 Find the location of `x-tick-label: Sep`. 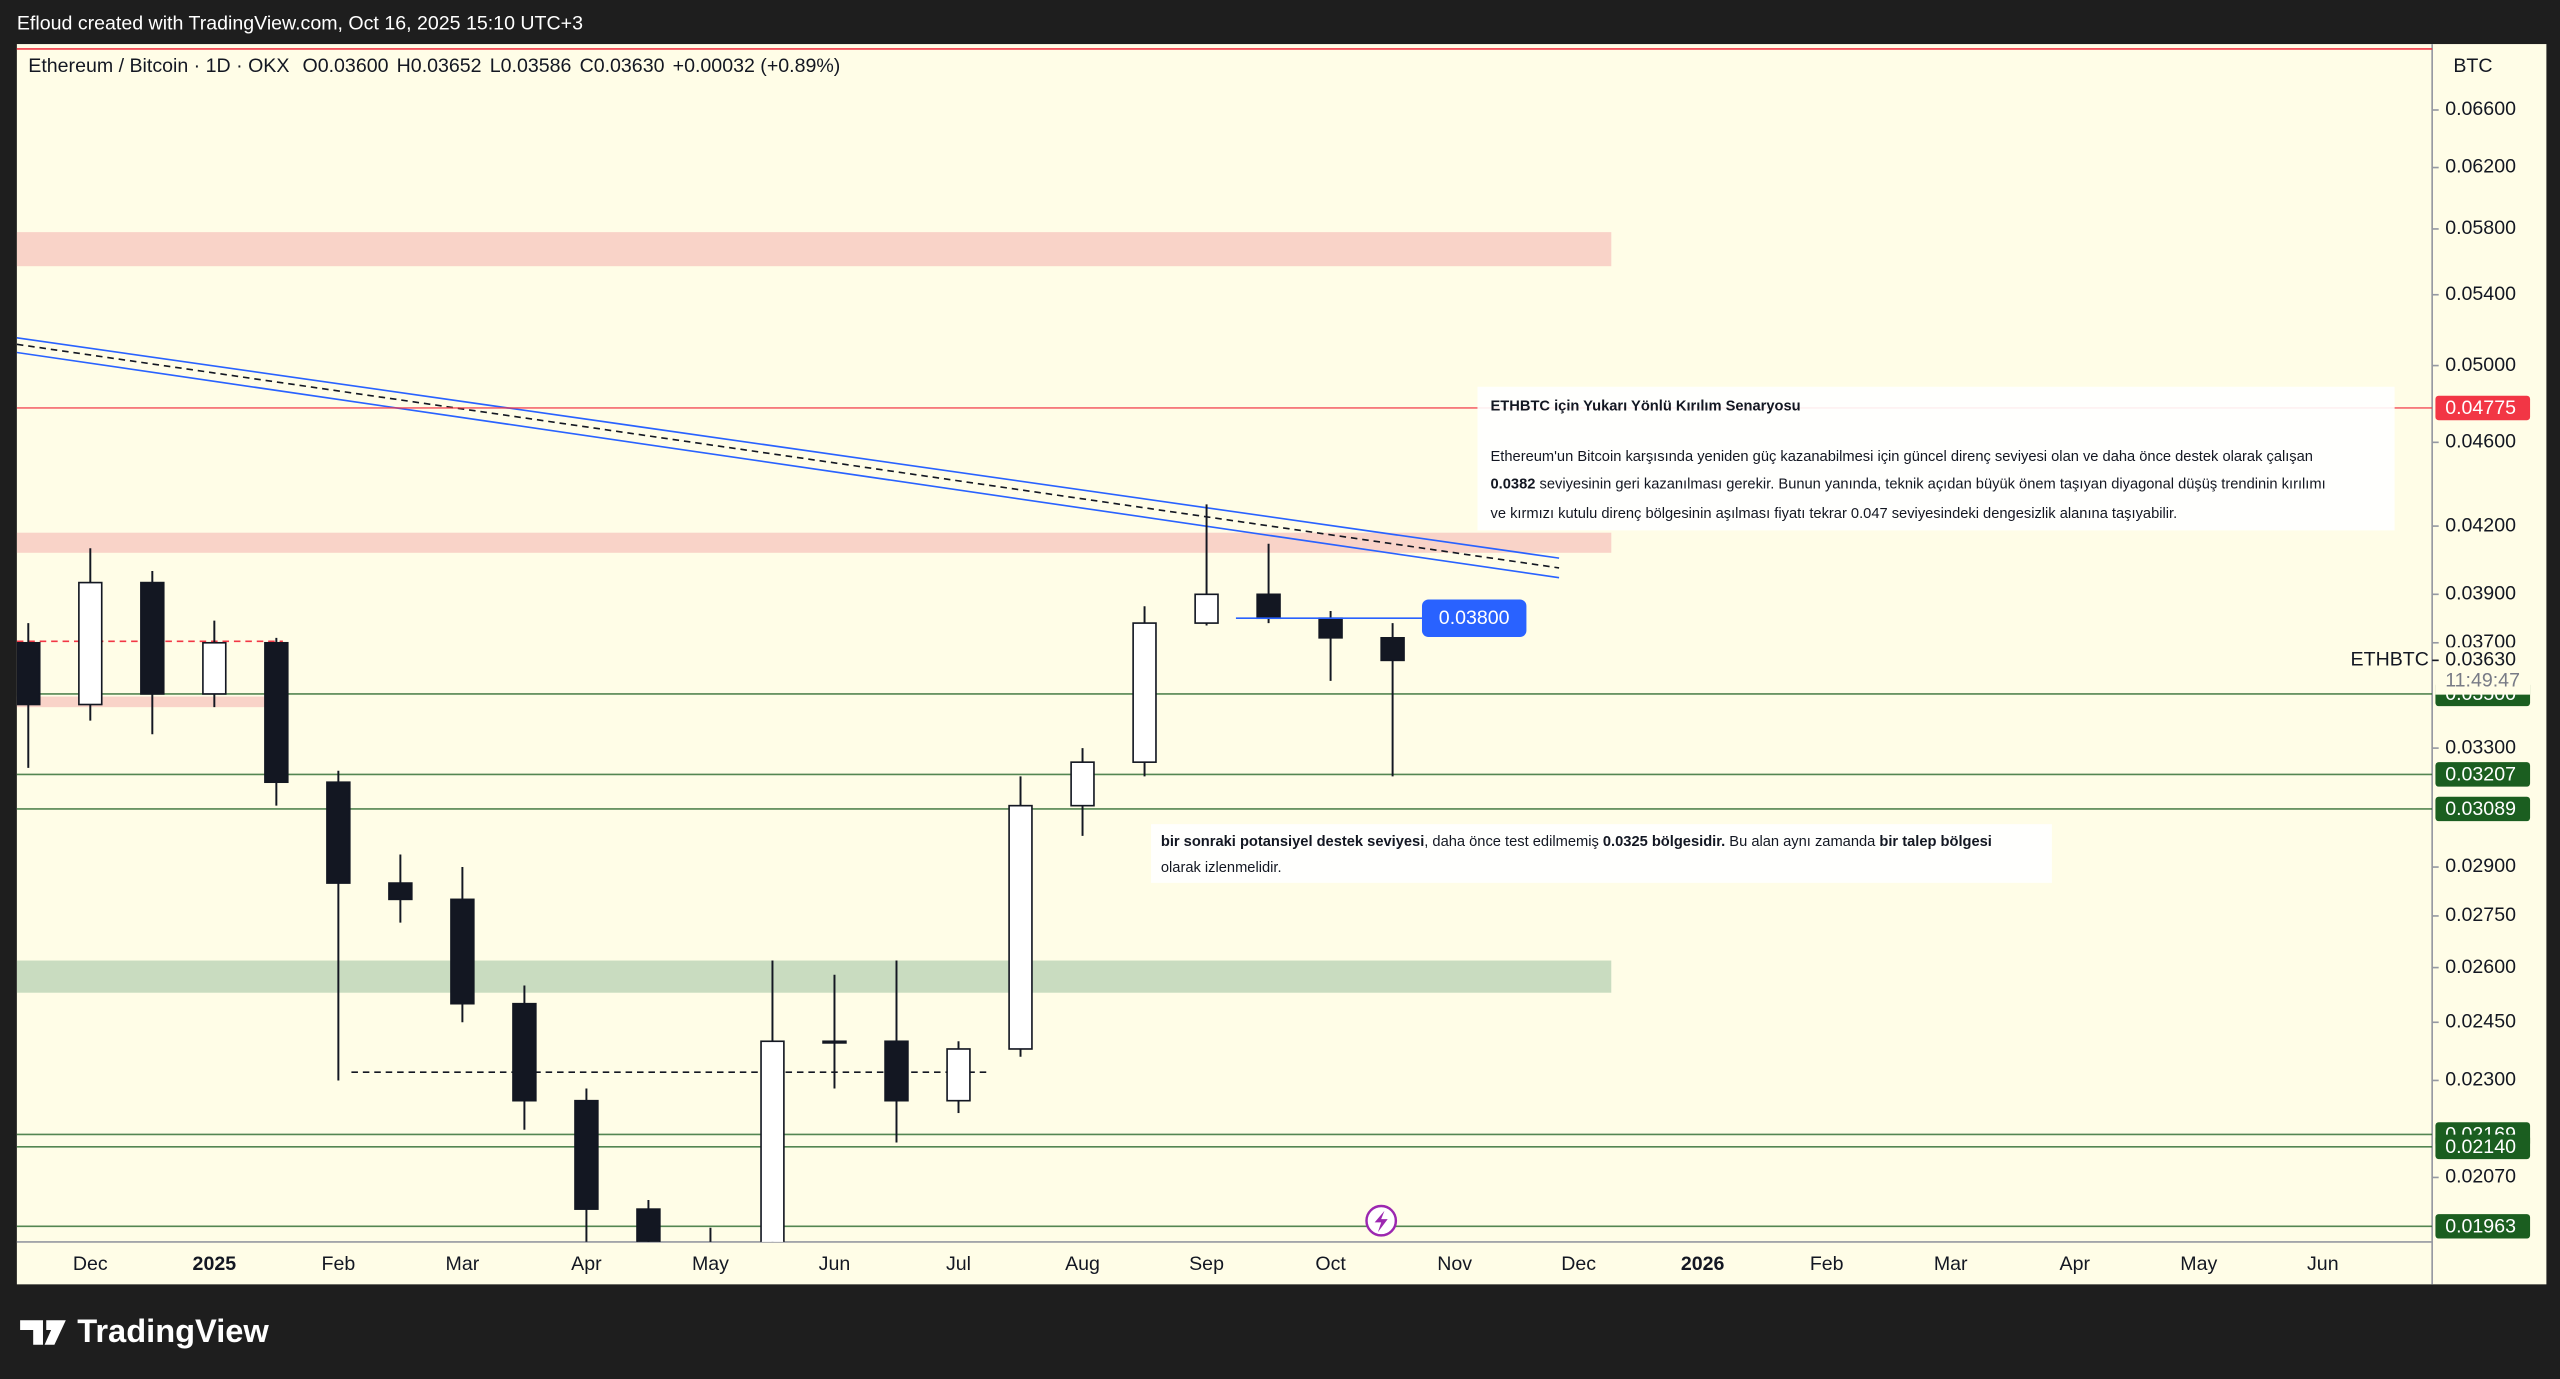

x-tick-label: Sep is located at coordinates (1206, 1264).